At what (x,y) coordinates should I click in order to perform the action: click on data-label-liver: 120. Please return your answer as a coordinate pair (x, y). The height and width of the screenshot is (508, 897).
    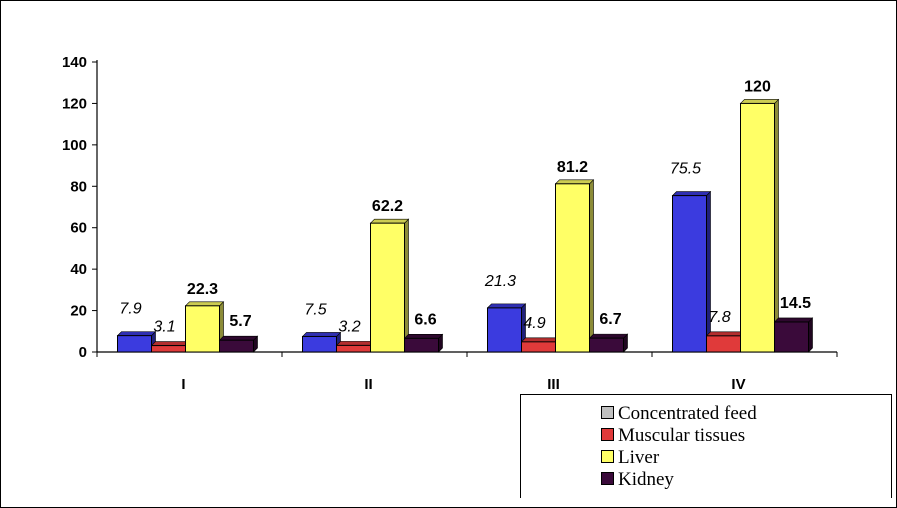
    Looking at the image, I should click on (757, 86).